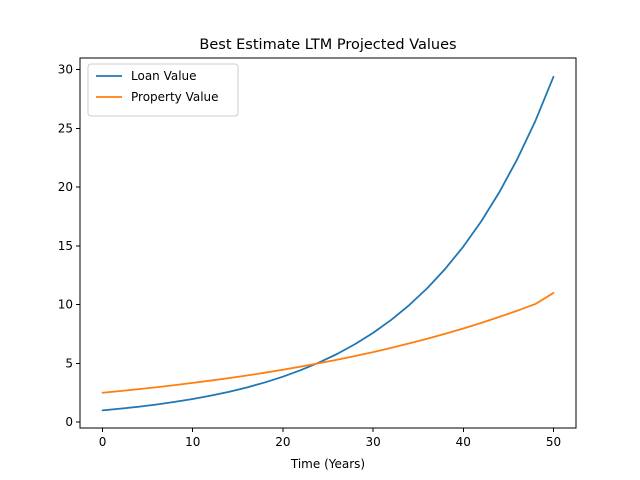 The width and height of the screenshot is (640, 480). I want to click on y-tick-label: 15, so click(65, 246).